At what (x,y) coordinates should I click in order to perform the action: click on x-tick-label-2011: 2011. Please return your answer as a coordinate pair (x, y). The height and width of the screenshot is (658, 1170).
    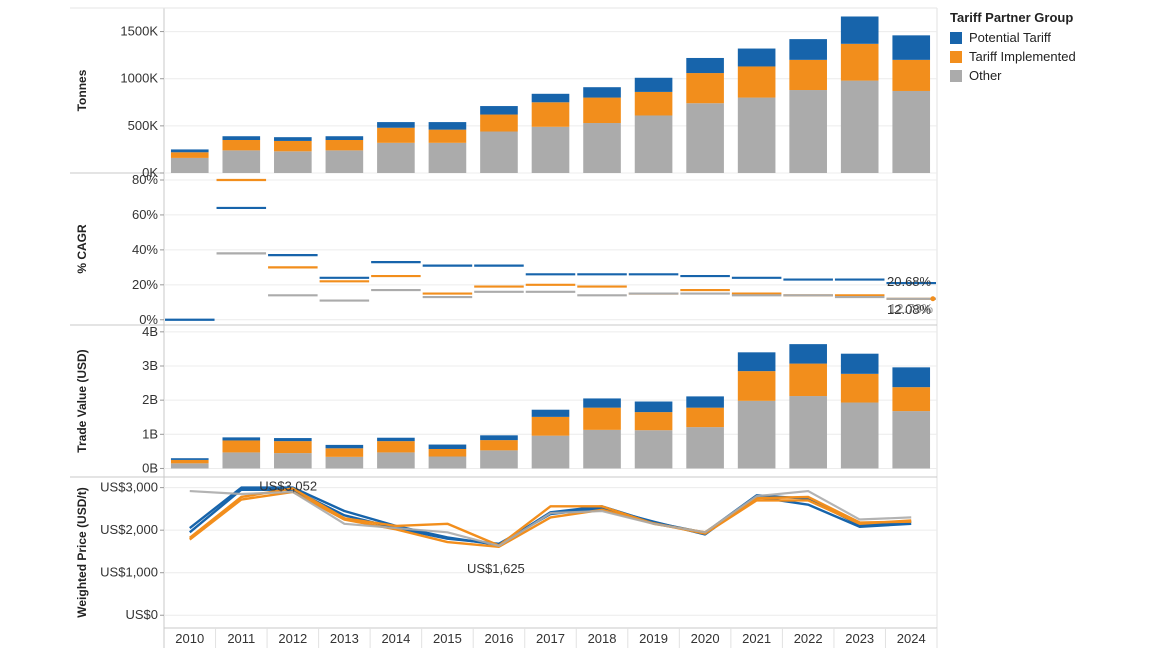
    Looking at the image, I should click on (241, 638).